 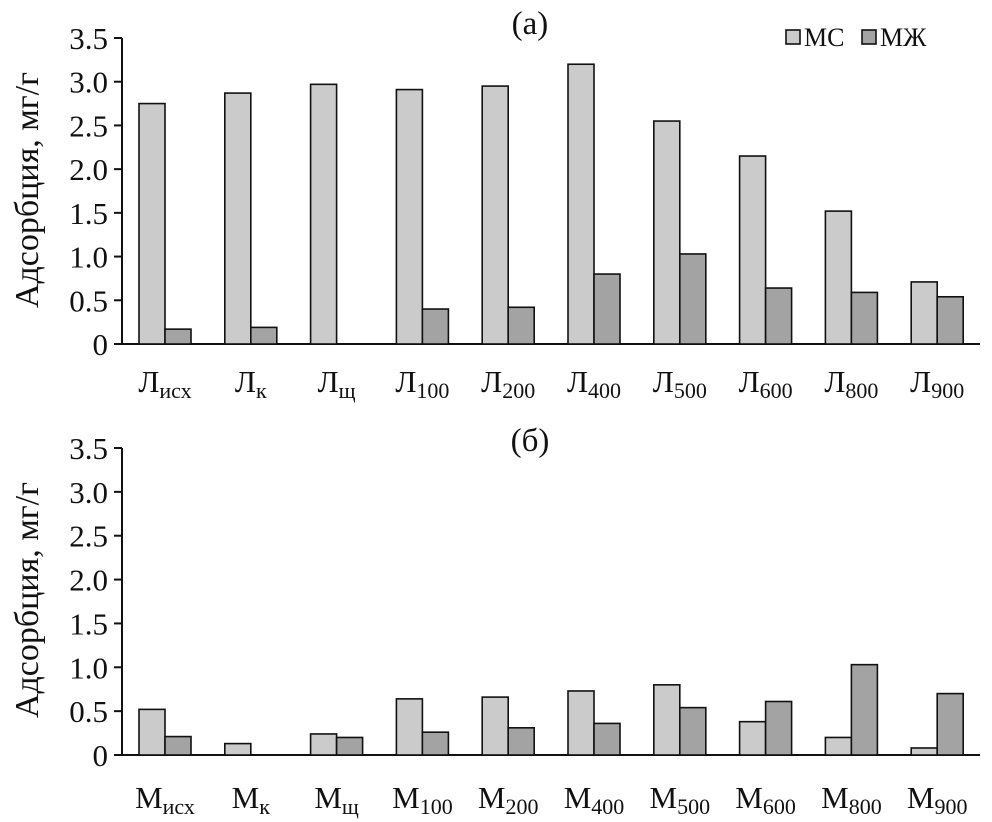 What do you see at coordinates (508, 799) in the screenshot?
I see `x-category-label: М200` at bounding box center [508, 799].